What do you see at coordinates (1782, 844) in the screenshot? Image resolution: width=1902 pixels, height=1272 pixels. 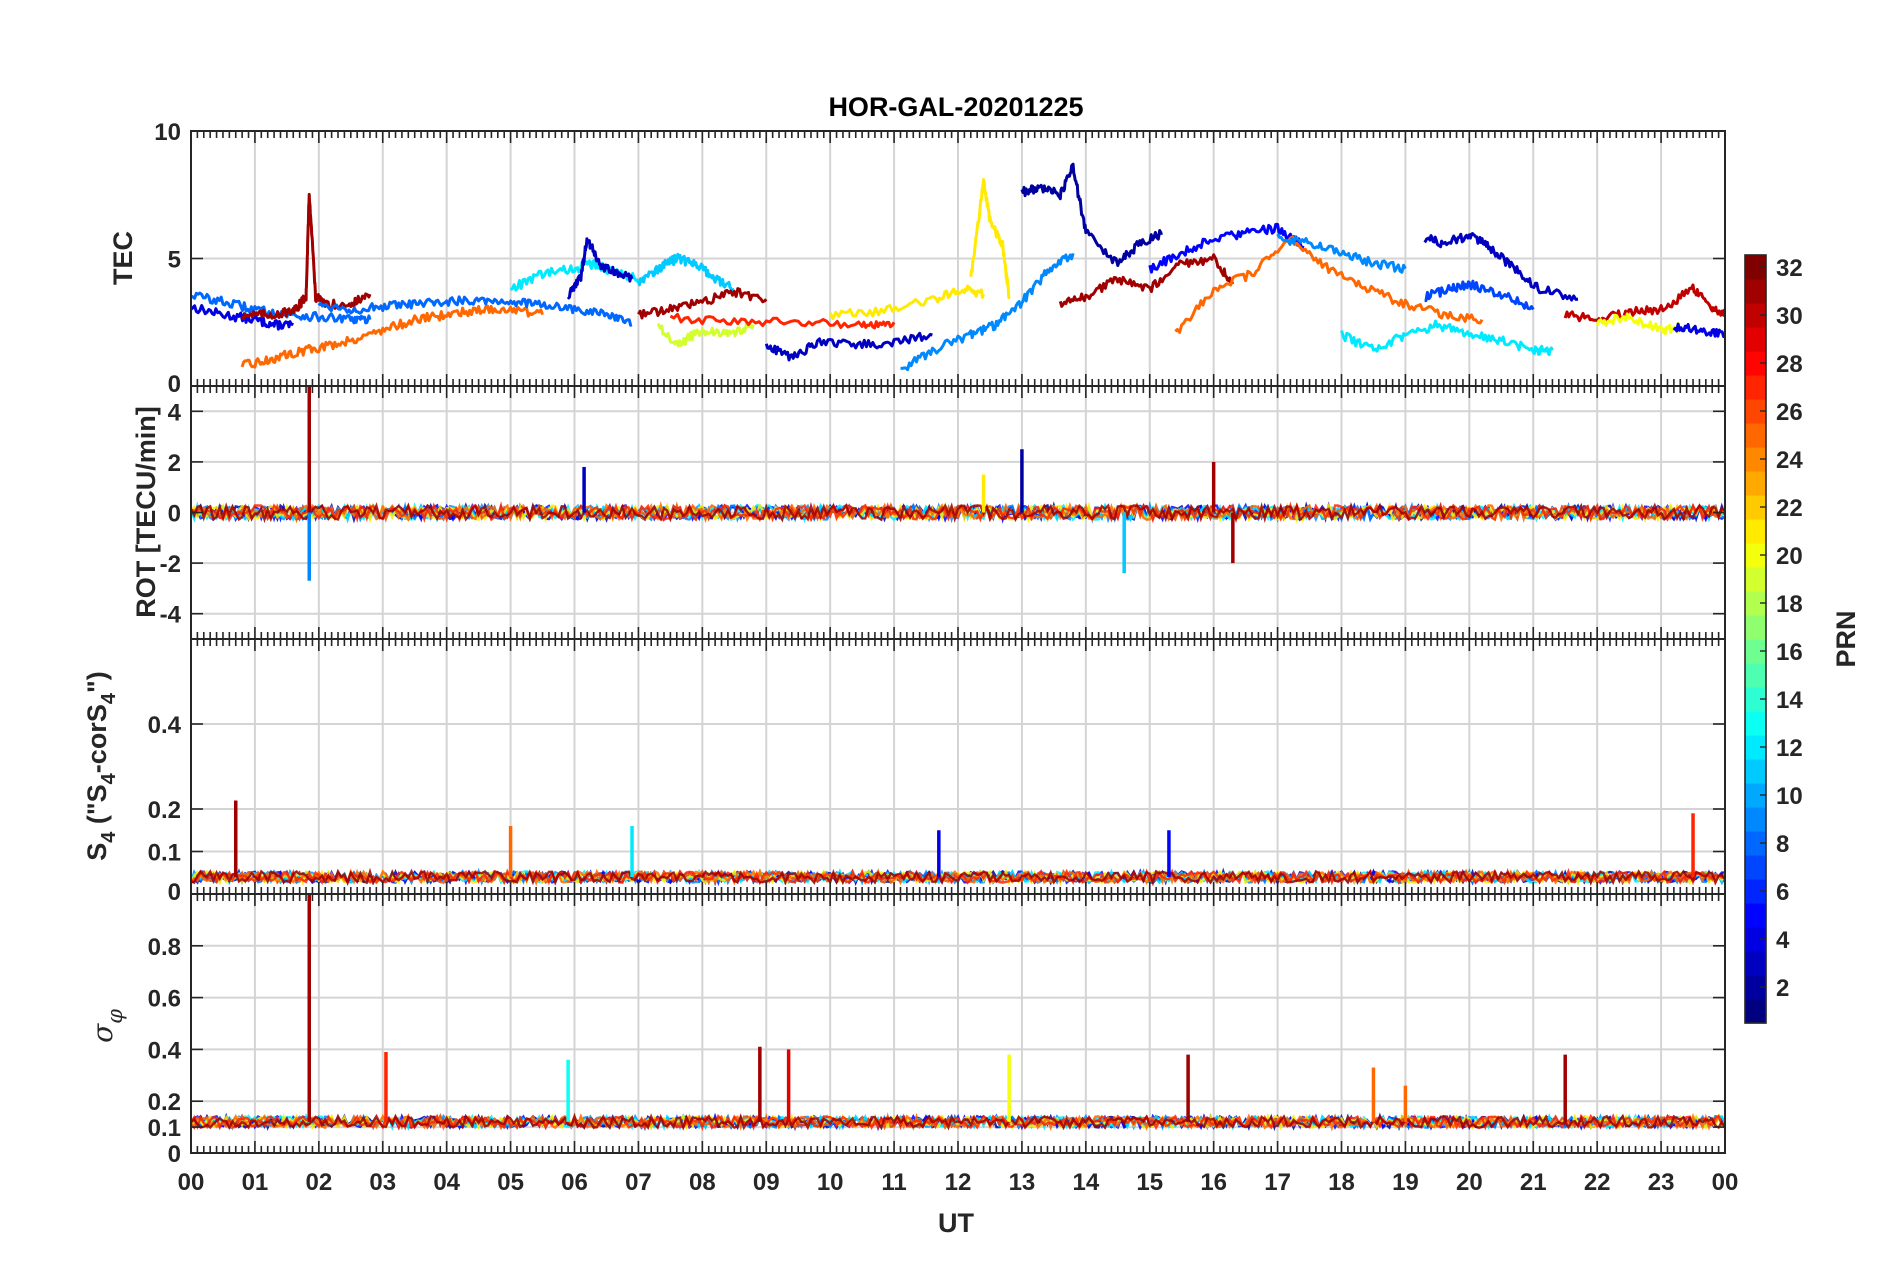 I see `colorbar-tick-label: 8` at bounding box center [1782, 844].